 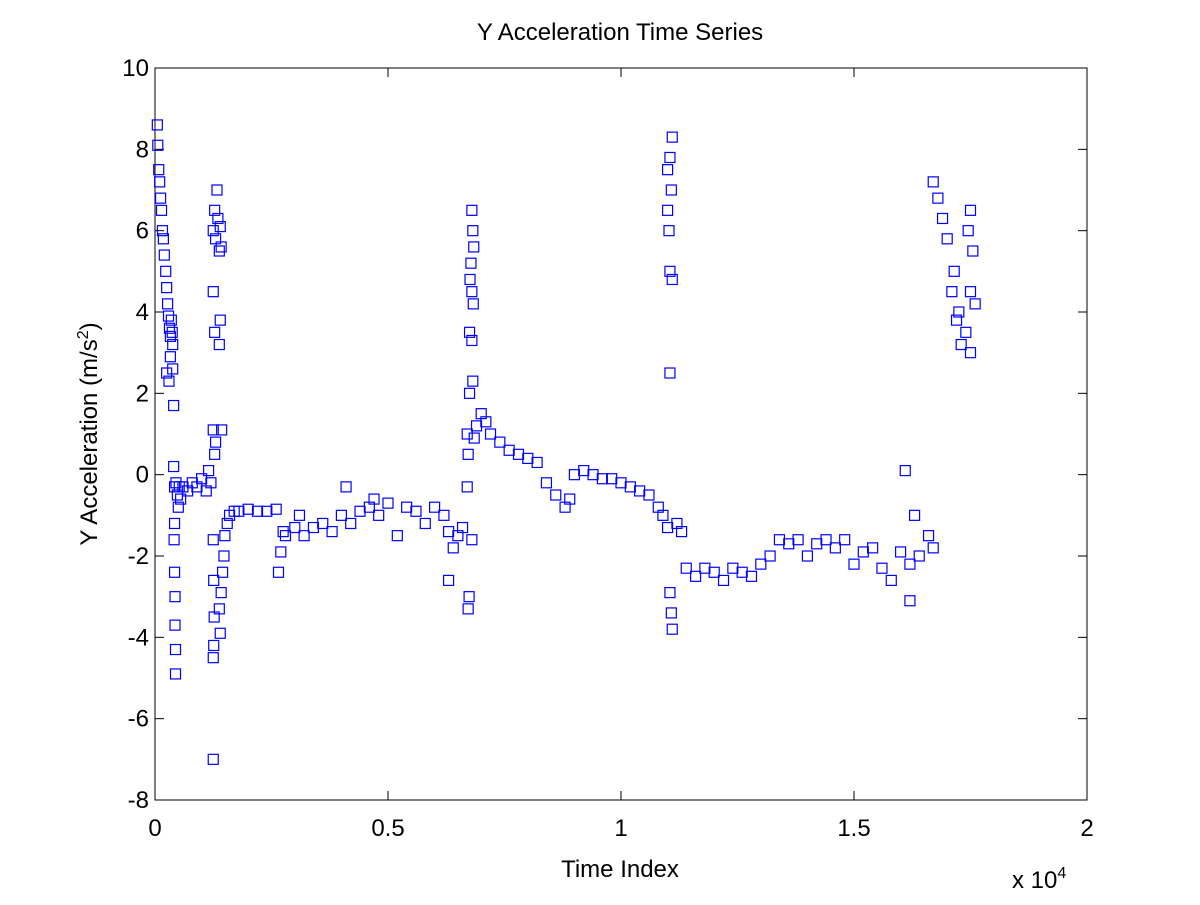 I want to click on y-tick-label: 4, so click(x=142, y=312).